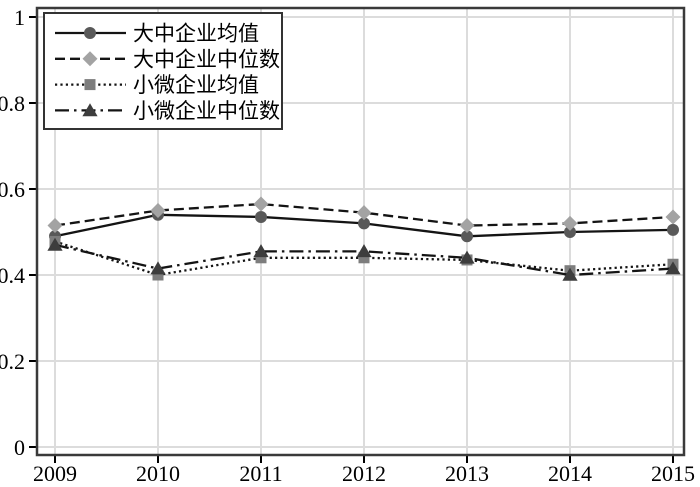  Describe the element at coordinates (12, 275) in the screenshot. I see `y-axis-tick-label: 0.4` at that location.